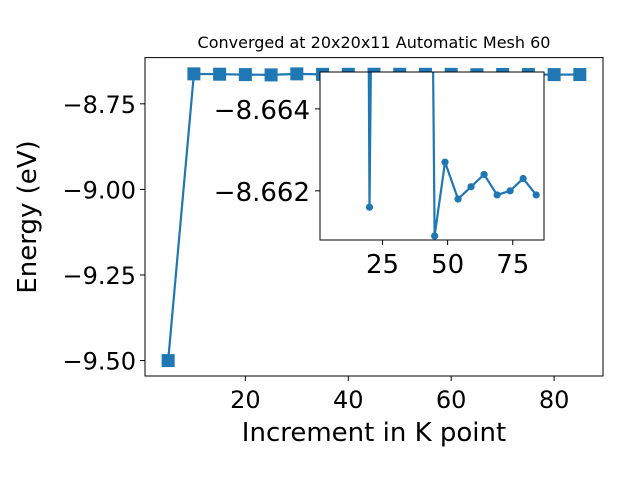 The height and width of the screenshot is (480, 640). What do you see at coordinates (348, 400) in the screenshot?
I see `x-tick-label: 40` at bounding box center [348, 400].